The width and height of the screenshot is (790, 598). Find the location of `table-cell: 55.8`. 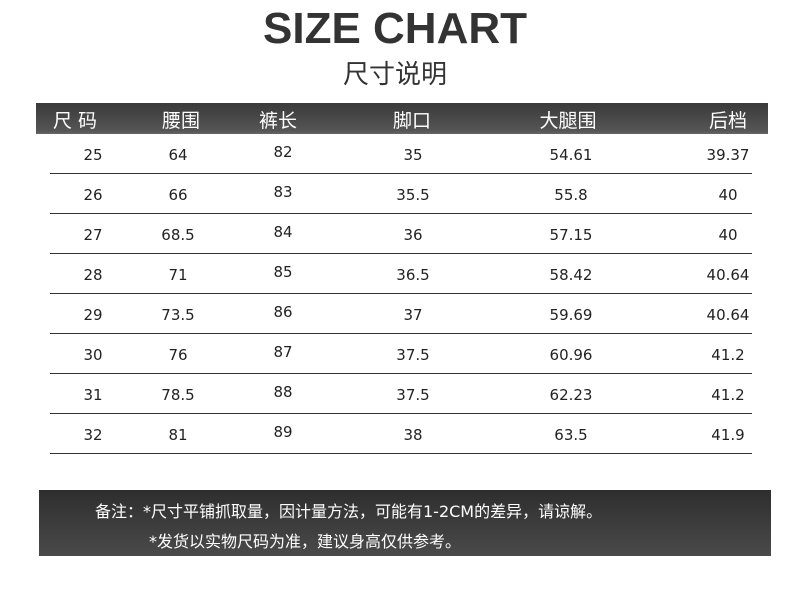

table-cell: 55.8 is located at coordinates (571, 195).